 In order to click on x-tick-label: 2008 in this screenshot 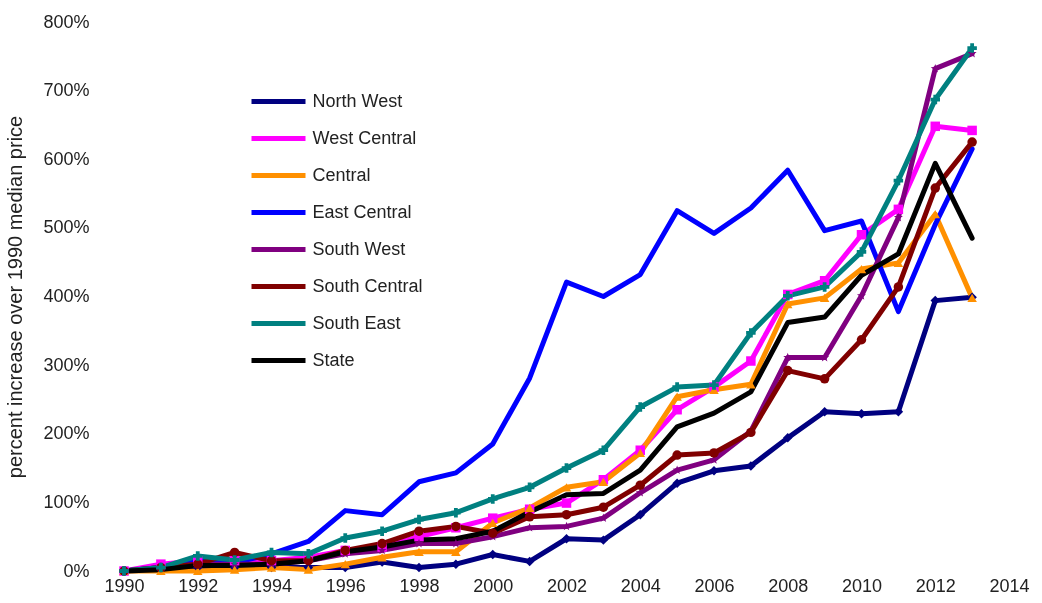, I will do `click(788, 585)`.